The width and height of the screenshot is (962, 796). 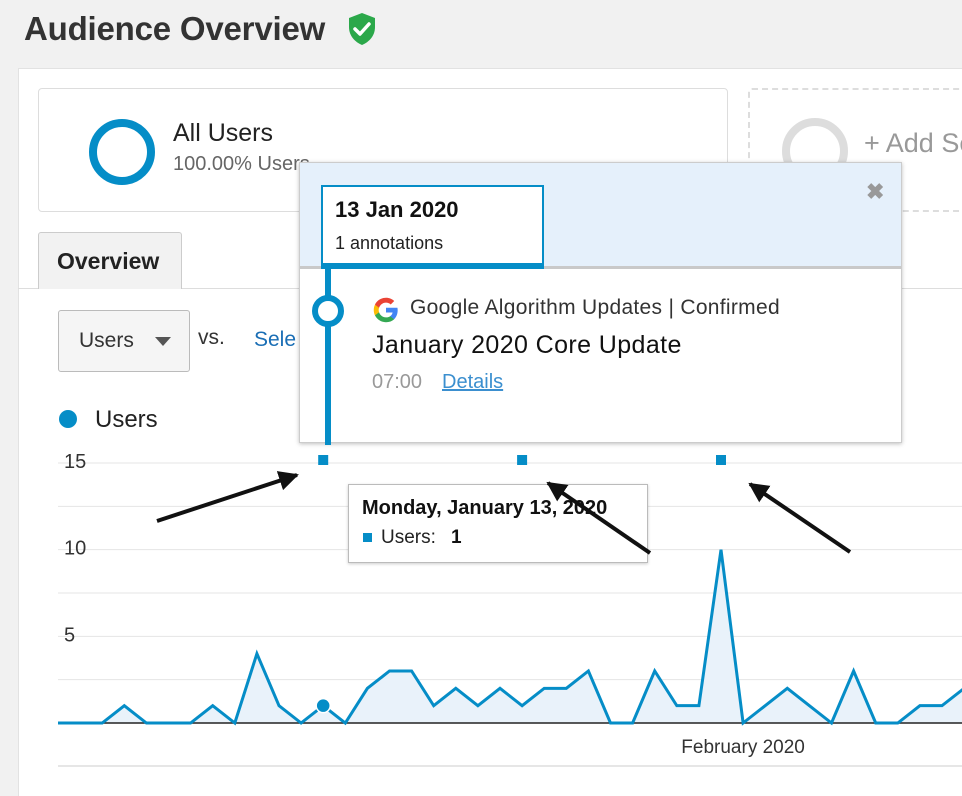 I want to click on select-metric-link: Sele, so click(x=275, y=339).